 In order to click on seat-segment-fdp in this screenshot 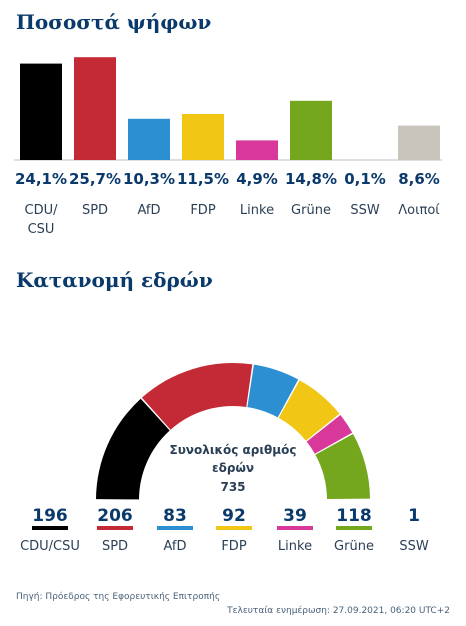, I will do `click(309, 410)`.